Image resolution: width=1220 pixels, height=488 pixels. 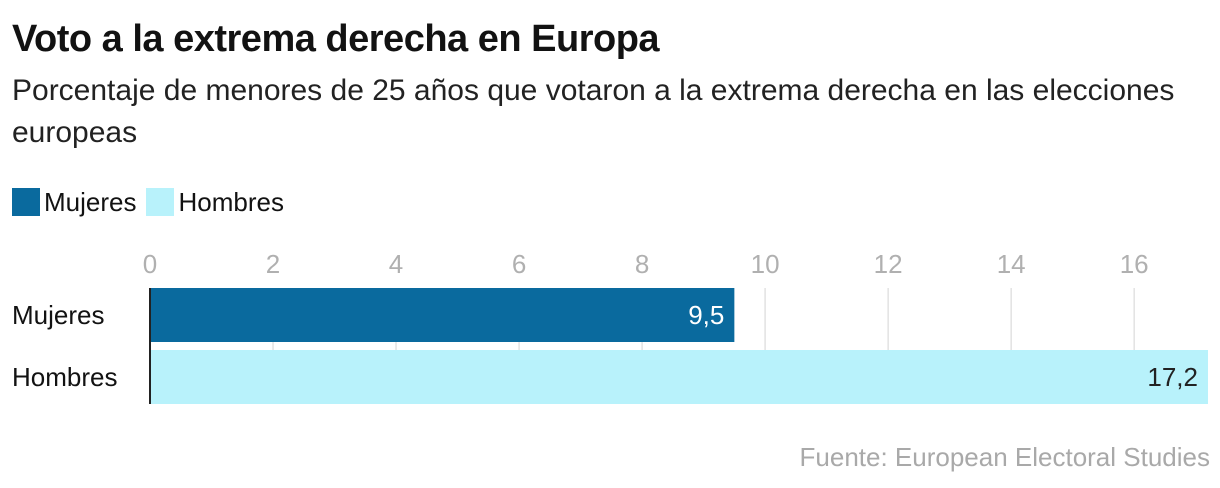 What do you see at coordinates (765, 264) in the screenshot?
I see `x-tick-label-10: 10` at bounding box center [765, 264].